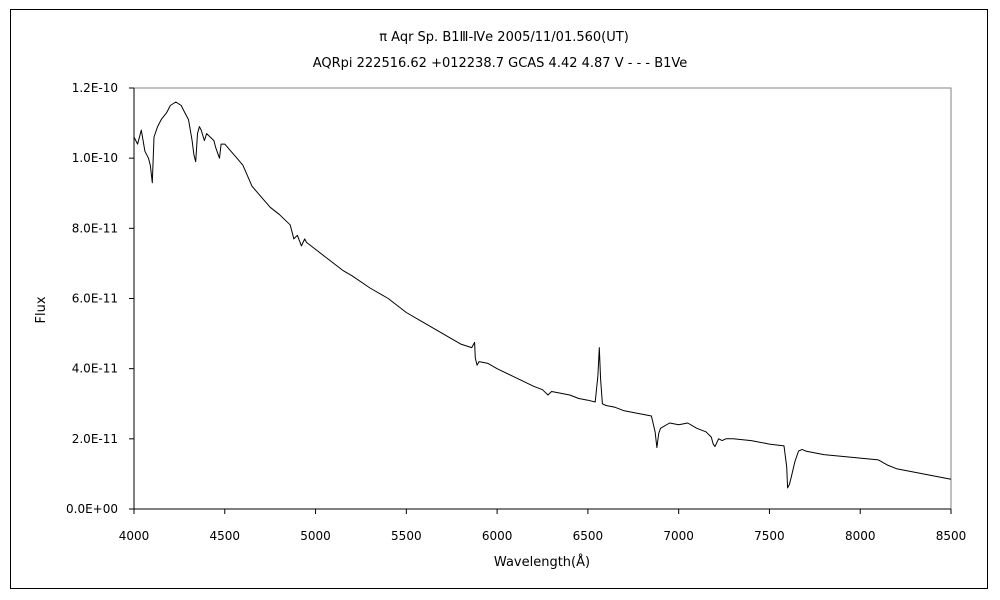  Describe the element at coordinates (95, 369) in the screenshot. I see `y-tick-label: 4.0E-11` at that location.